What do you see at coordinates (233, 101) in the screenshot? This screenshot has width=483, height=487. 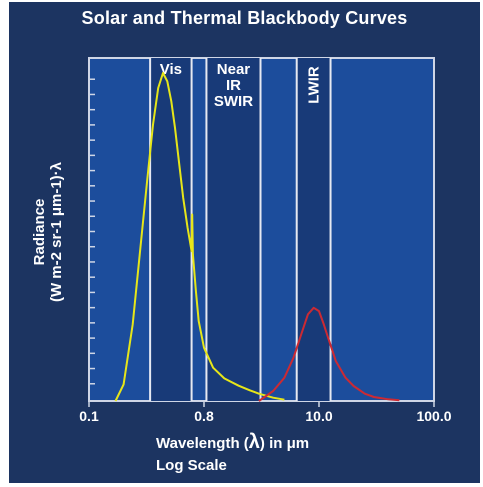 I see `band-label-line: SWIR` at bounding box center [233, 101].